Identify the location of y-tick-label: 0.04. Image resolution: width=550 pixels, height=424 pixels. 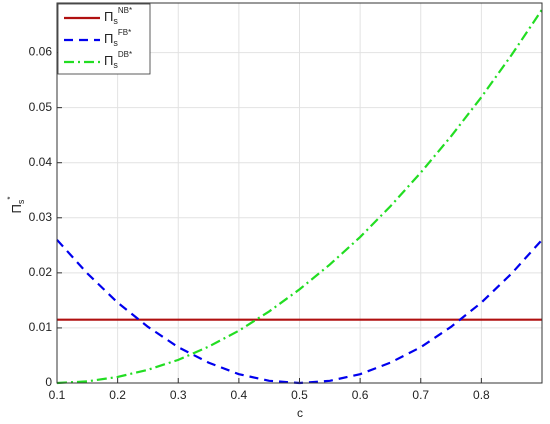
(41, 162).